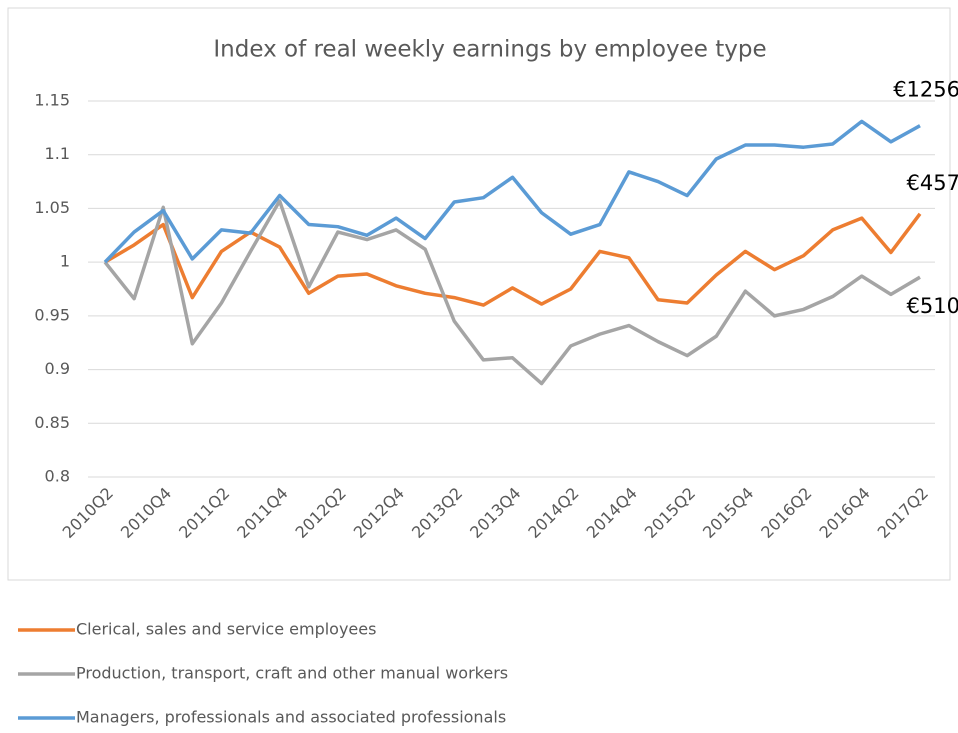 The image size is (958, 733). I want to click on x-tick-label: 2010Q2, so click(88, 513).